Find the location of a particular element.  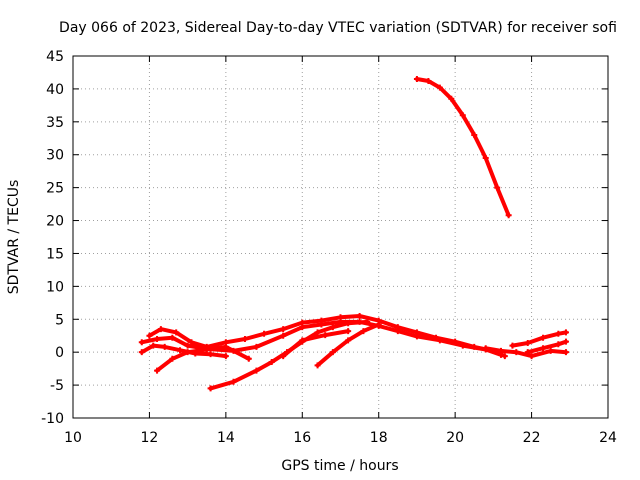

series-early-c is located at coordinates (203, 358).